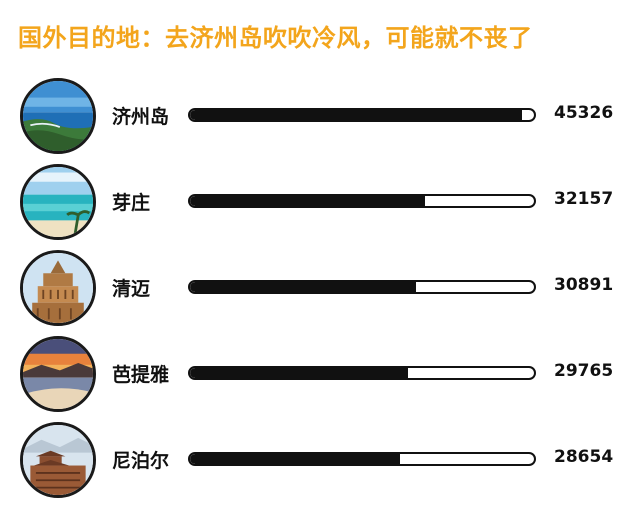  Describe the element at coordinates (58, 460) in the screenshot. I see `pagoda-city-photo` at that location.